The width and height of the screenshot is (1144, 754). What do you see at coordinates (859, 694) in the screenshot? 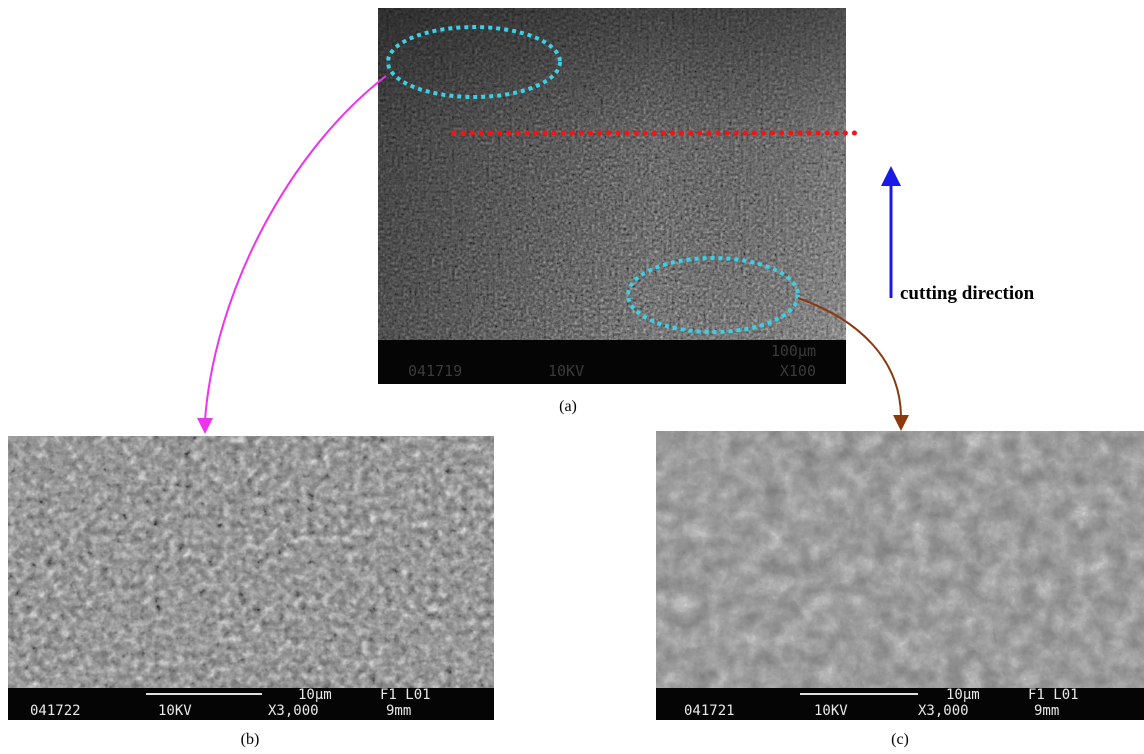
I see `scale-bar-c` at bounding box center [859, 694].